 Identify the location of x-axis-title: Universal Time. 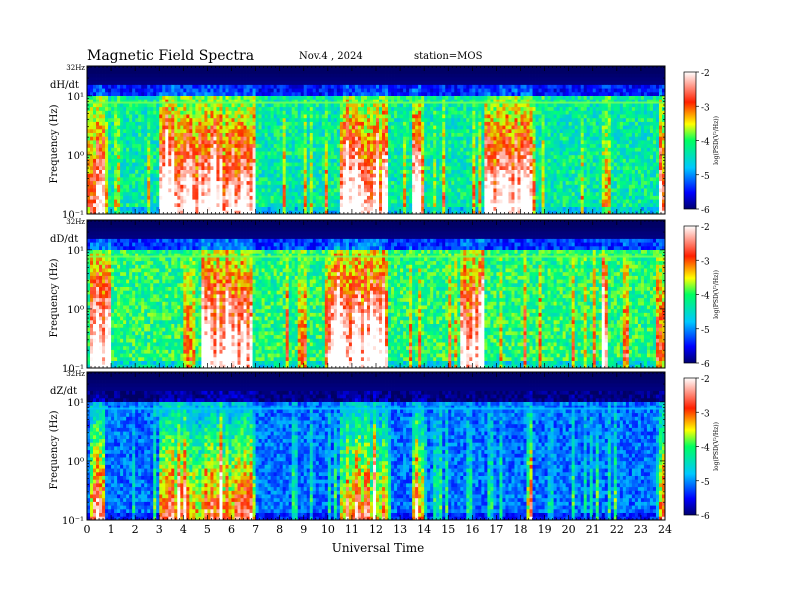
(378, 548).